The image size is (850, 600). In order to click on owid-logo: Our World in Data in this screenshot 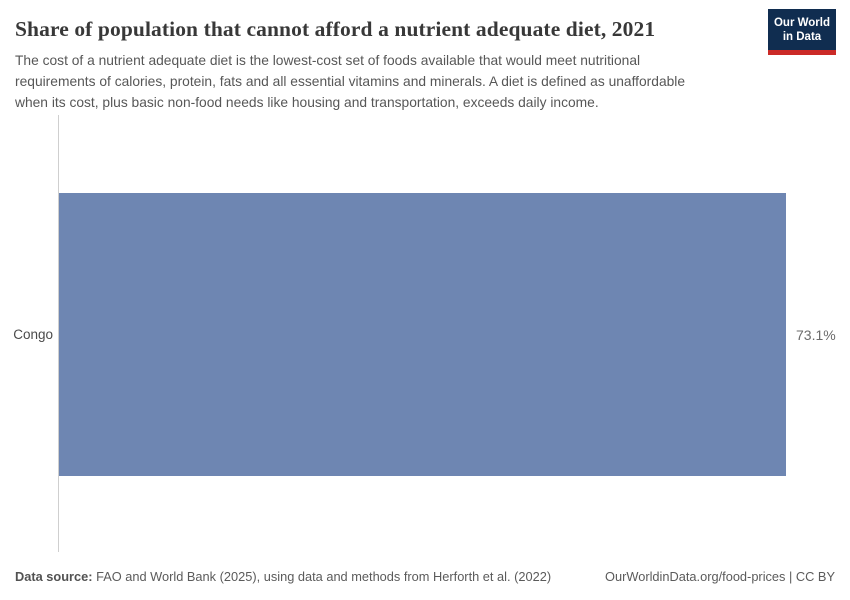, I will do `click(802, 32)`.